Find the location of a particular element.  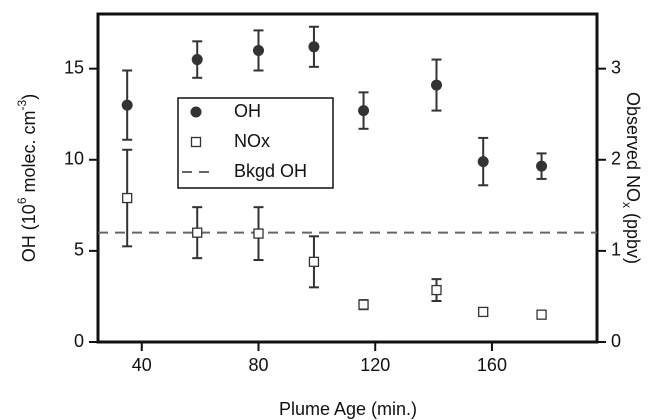

label-part: -3 is located at coordinates (22, 104).